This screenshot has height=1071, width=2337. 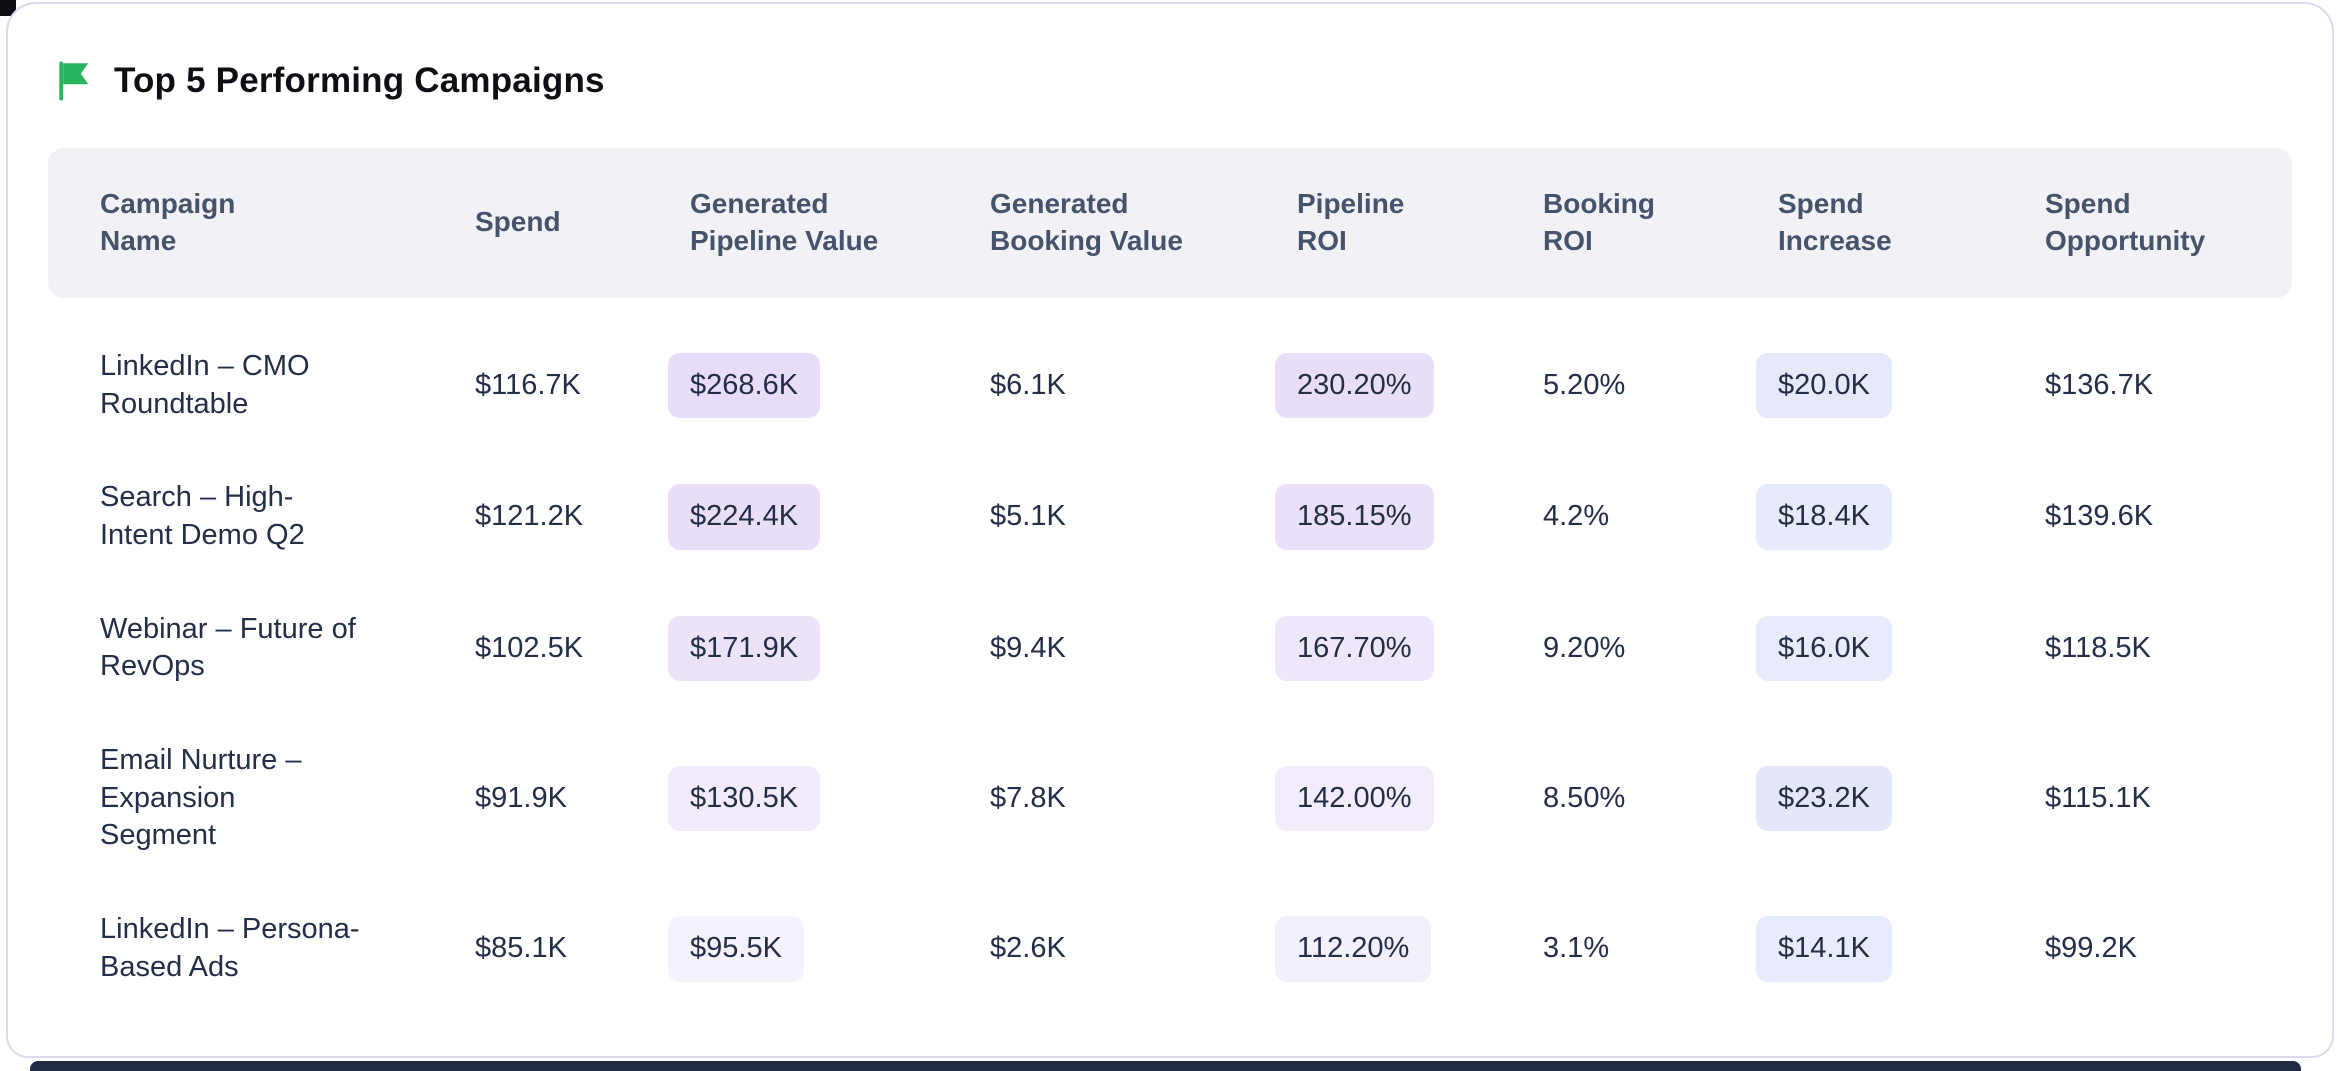 I want to click on card-header: Top 5 Performing Campaigns, so click(x=1170, y=81).